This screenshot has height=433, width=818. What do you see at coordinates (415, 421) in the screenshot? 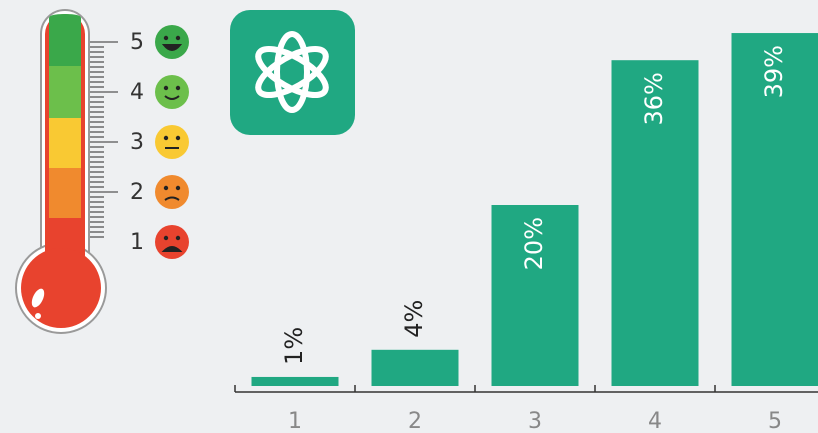
I see `x-tick-label: 2` at bounding box center [415, 421].